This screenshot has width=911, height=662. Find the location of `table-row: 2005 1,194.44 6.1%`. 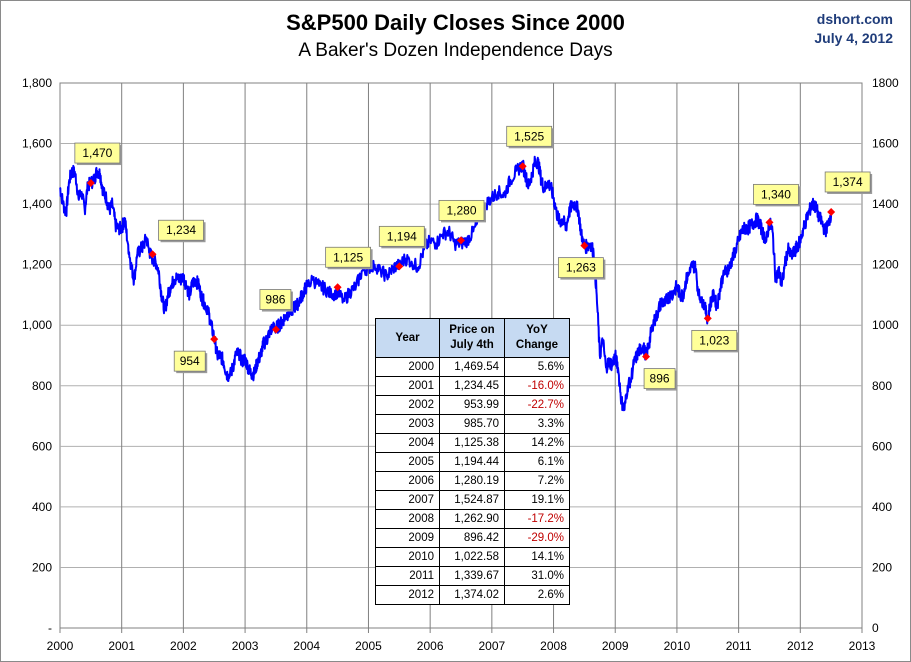

table-row: 2005 1,194.44 6.1% is located at coordinates (472, 462).